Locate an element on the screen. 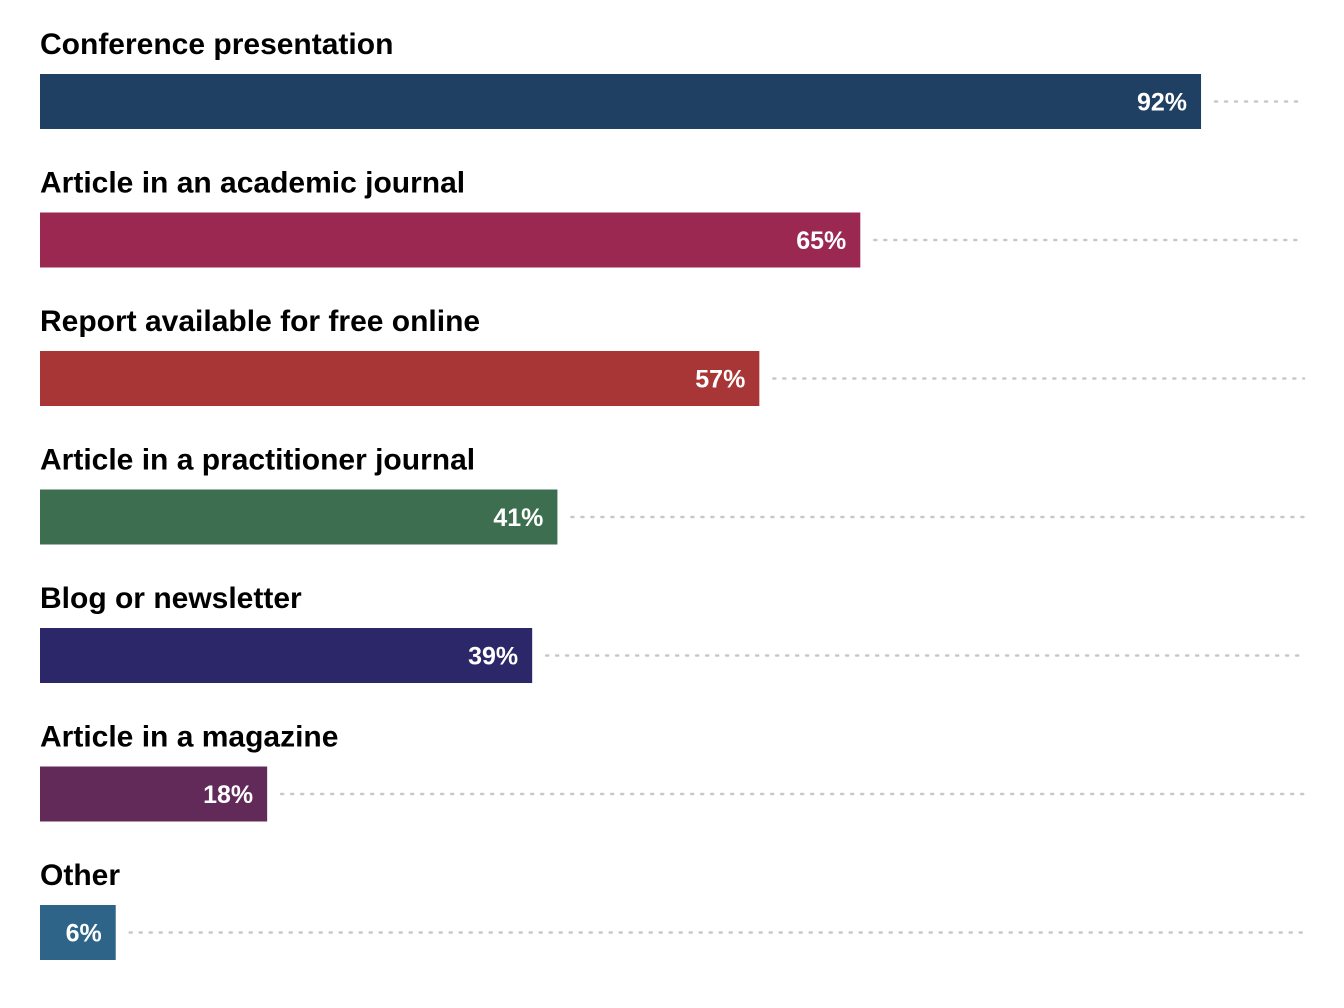 This screenshot has width=1344, height=1008. bar-row: Article in a practitioner journal 41% is located at coordinates (673, 494).